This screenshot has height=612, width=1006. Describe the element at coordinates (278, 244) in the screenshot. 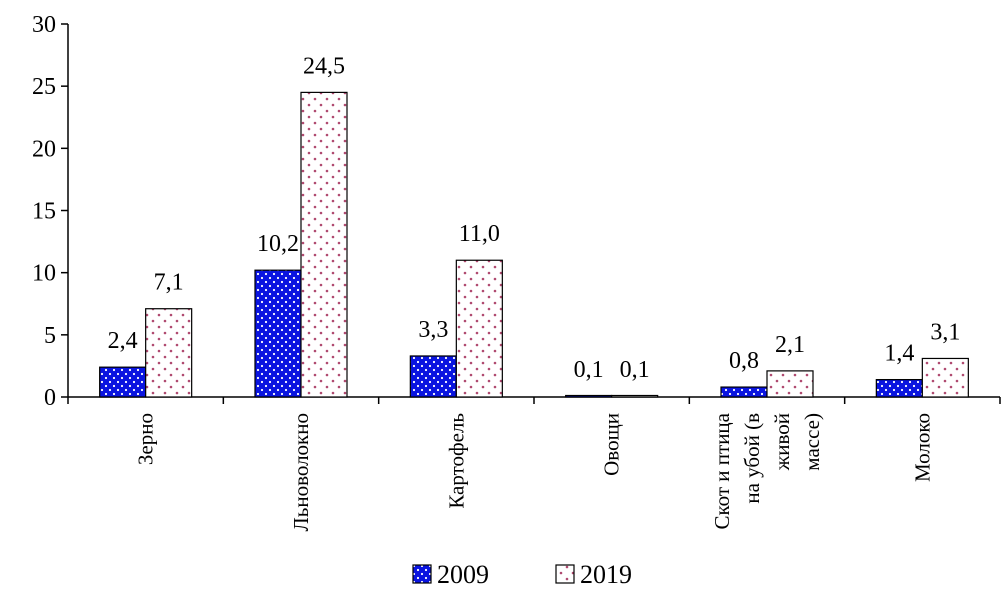

I see `data-label-2009-2: 10,2` at that location.